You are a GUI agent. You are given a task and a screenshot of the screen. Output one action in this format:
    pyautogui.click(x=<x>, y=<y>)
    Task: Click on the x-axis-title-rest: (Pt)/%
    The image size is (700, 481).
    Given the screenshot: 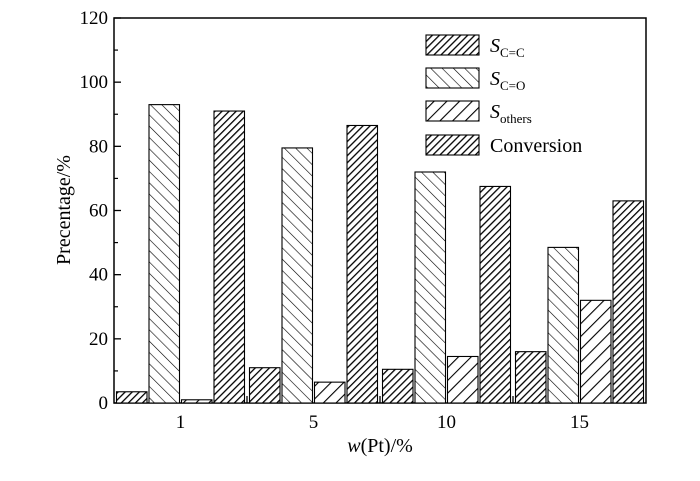 What is the action you would take?
    pyautogui.click(x=387, y=446)
    